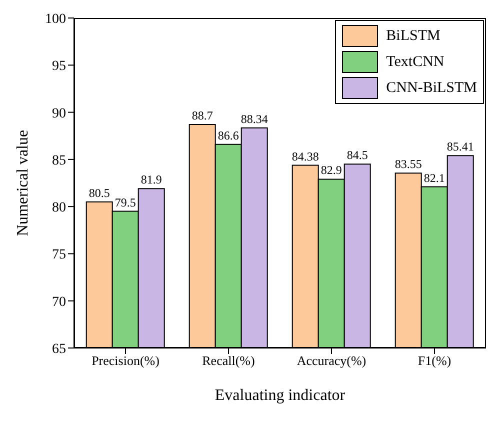 The image size is (502, 422). I want to click on y-tick-label: 95, so click(59, 66).